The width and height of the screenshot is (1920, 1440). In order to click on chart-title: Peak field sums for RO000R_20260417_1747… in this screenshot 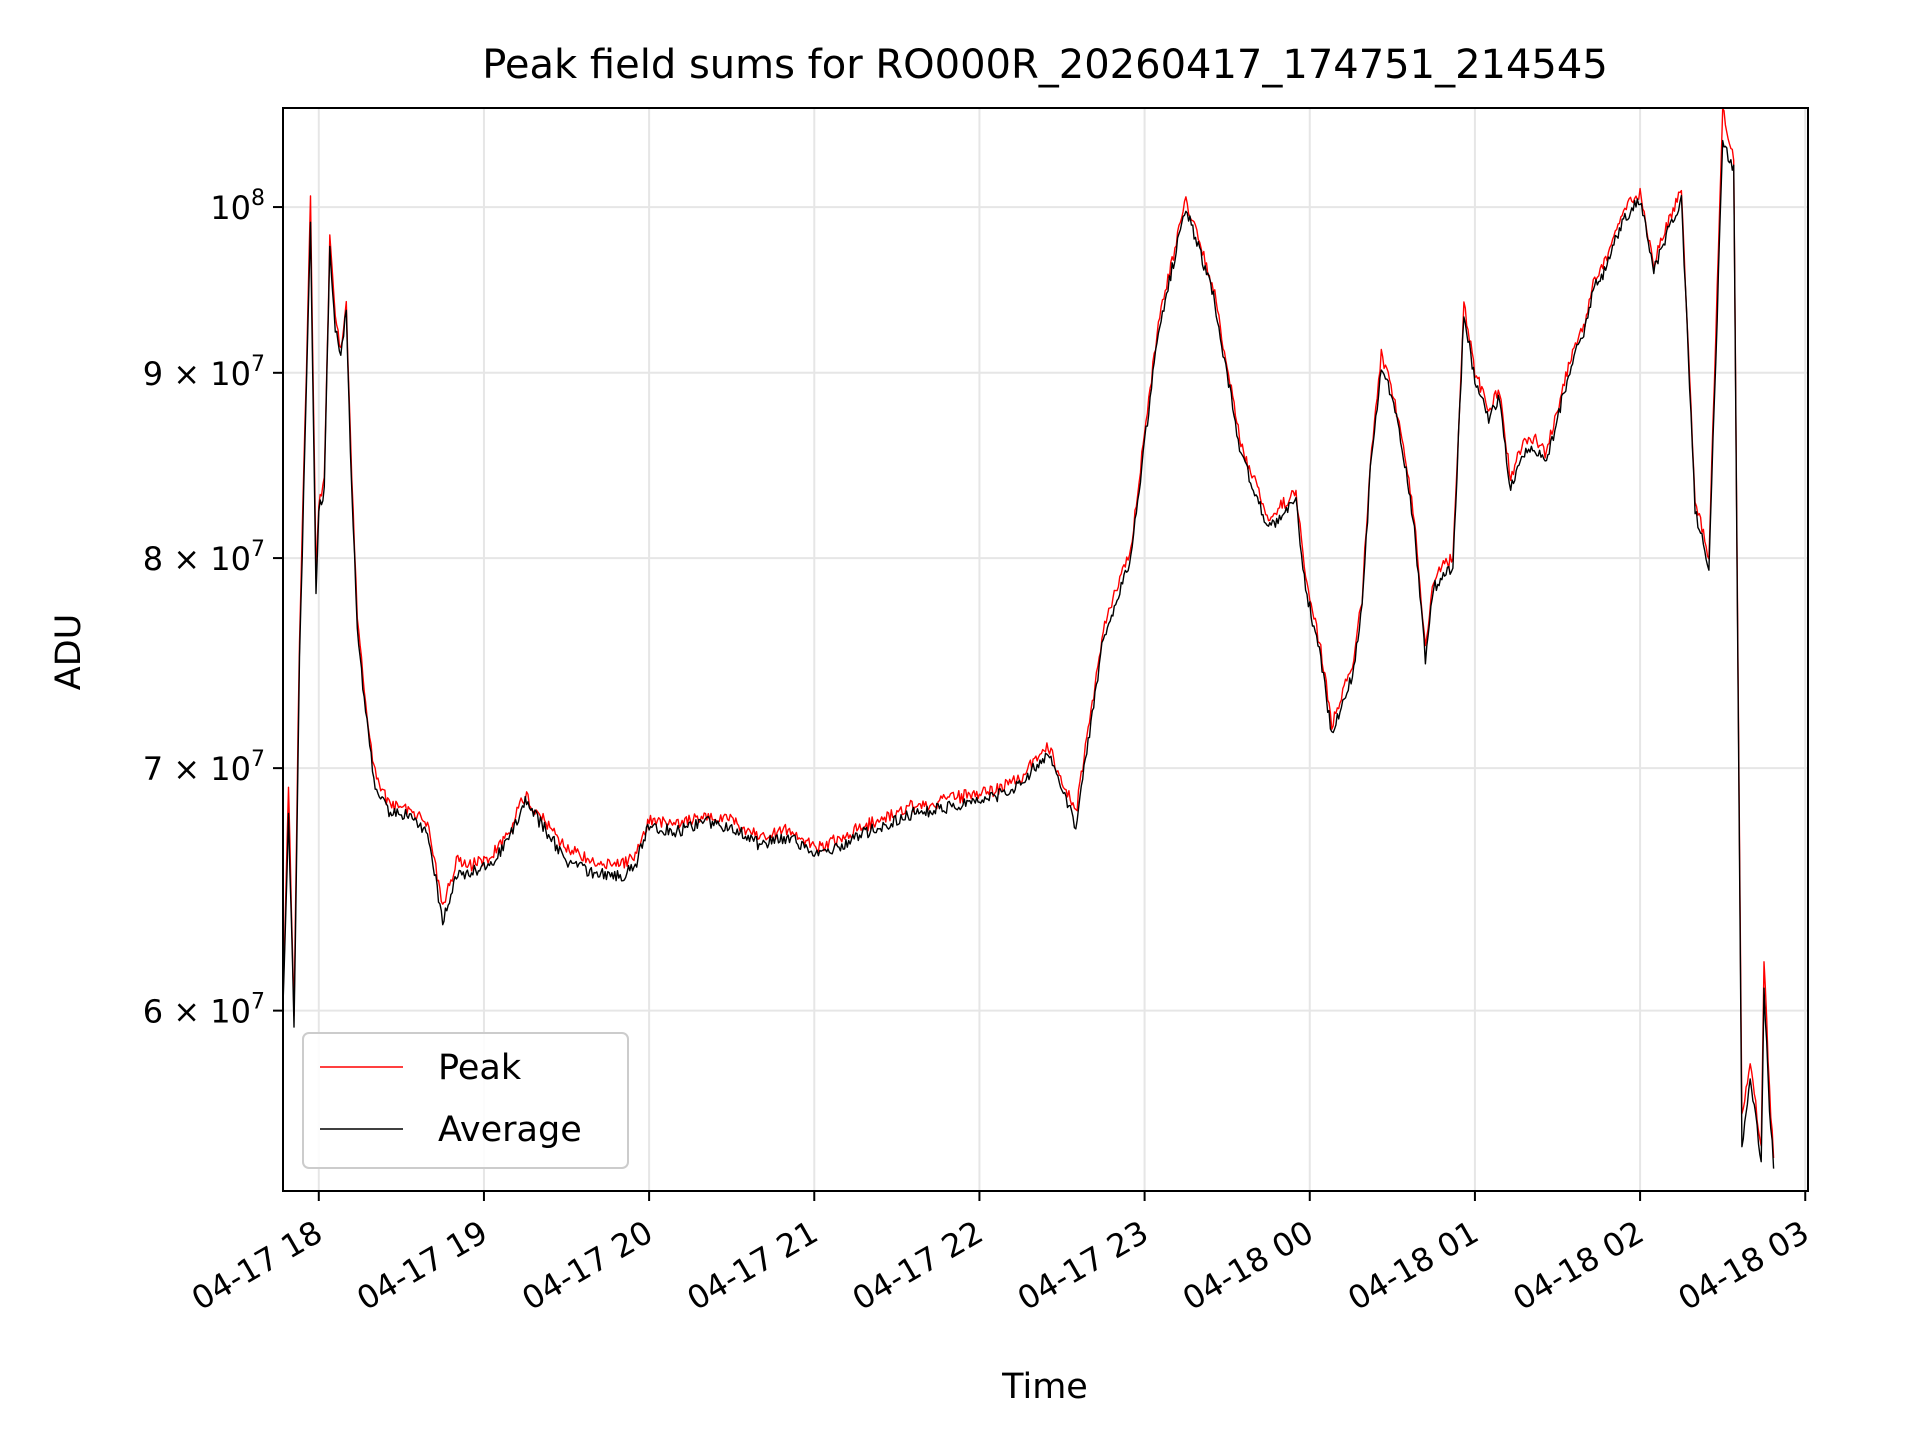, I will do `click(1045, 65)`.